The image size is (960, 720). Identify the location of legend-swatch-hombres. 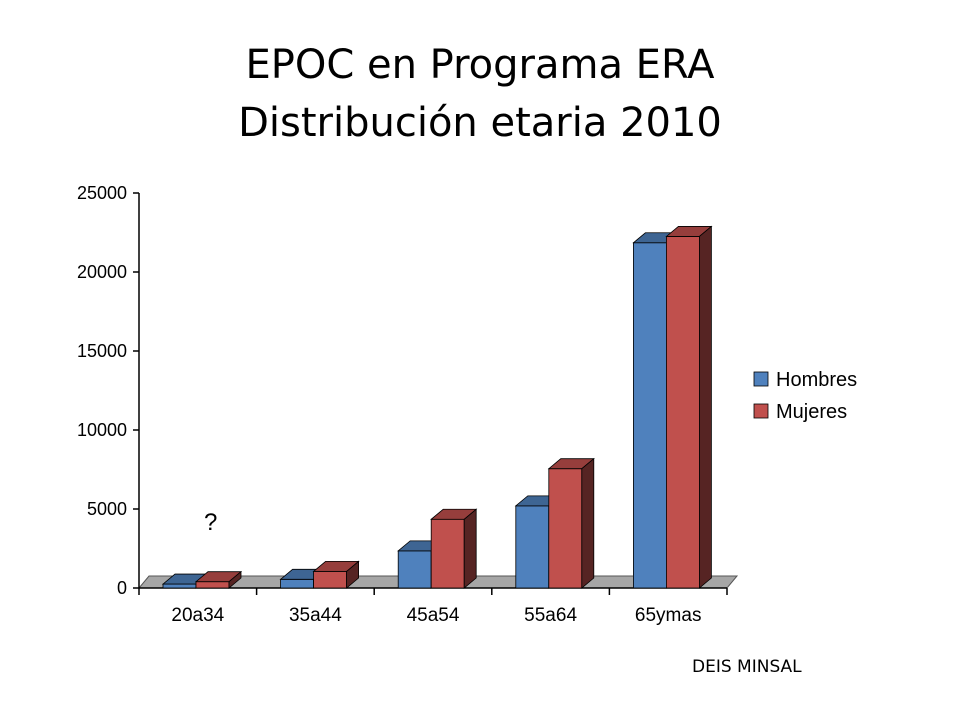
(761, 379).